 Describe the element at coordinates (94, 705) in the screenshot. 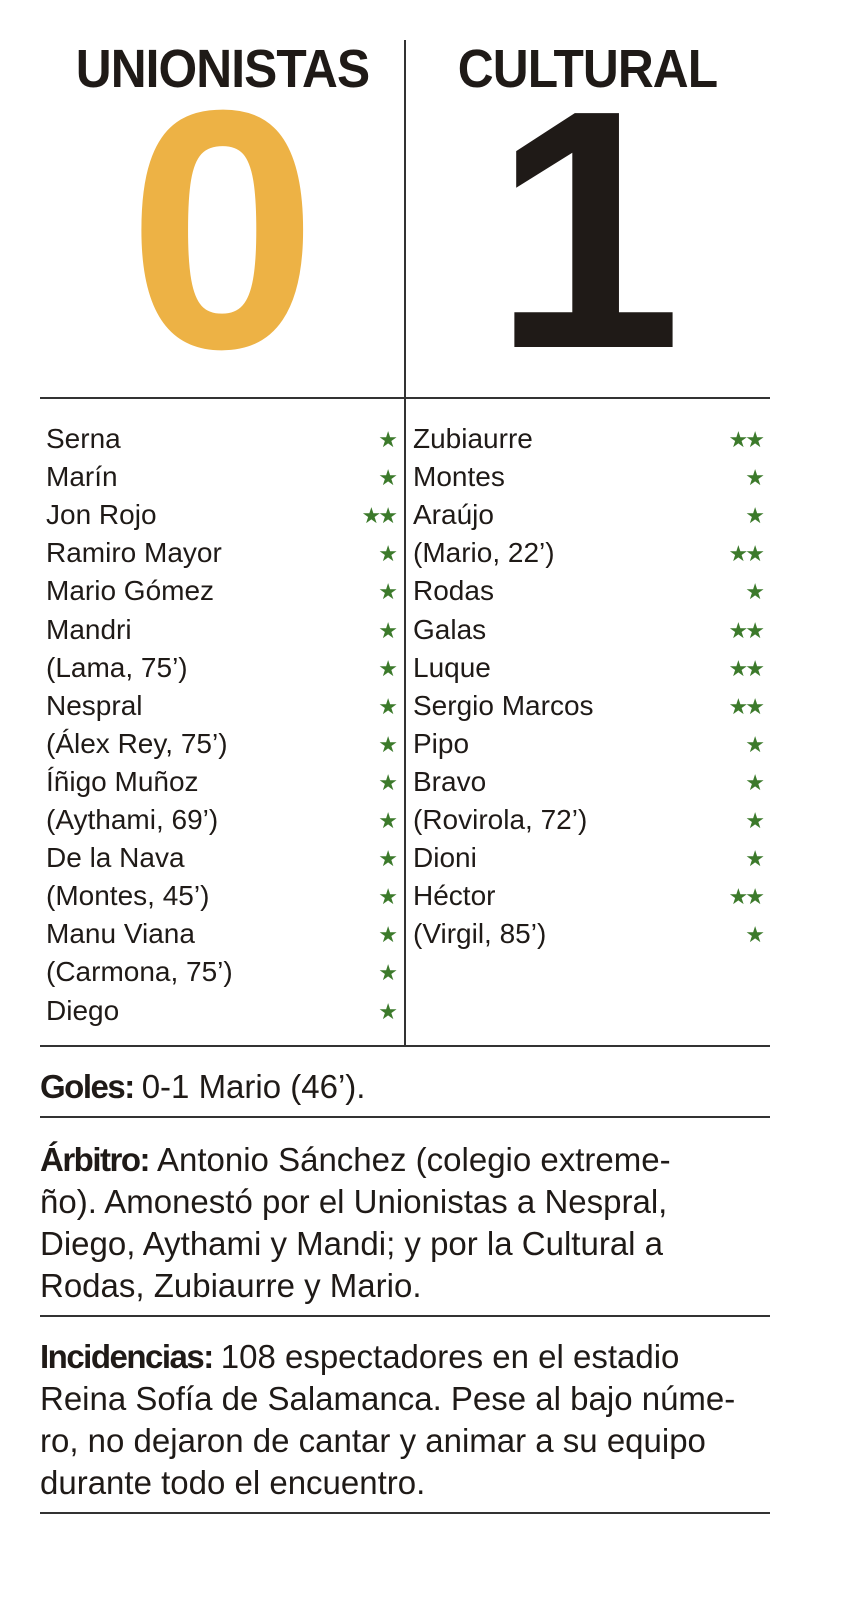

I see `player-name: Nespral` at that location.